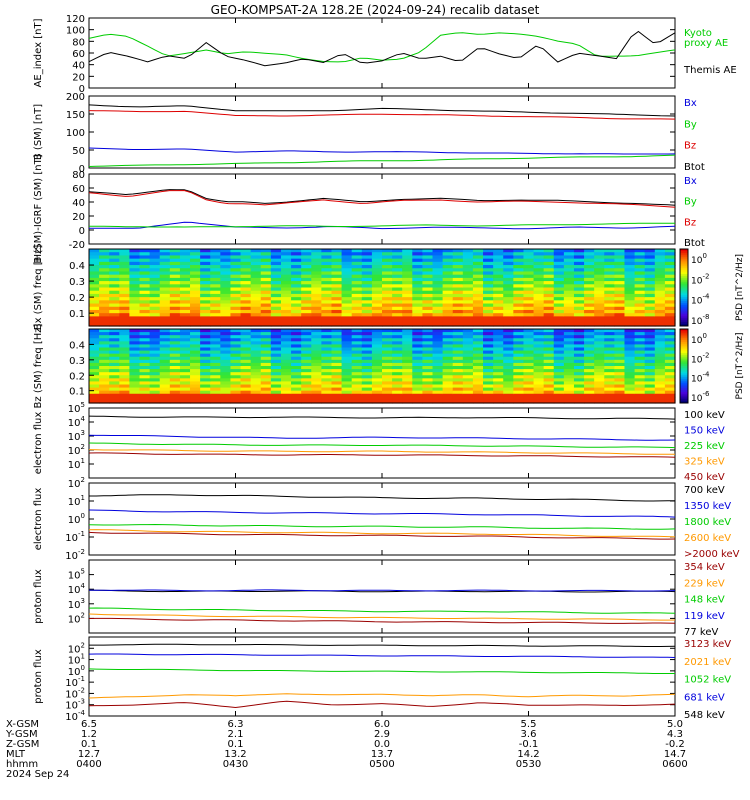  I want to click on y-tick-label: 10⁻³, so click(75, 705).